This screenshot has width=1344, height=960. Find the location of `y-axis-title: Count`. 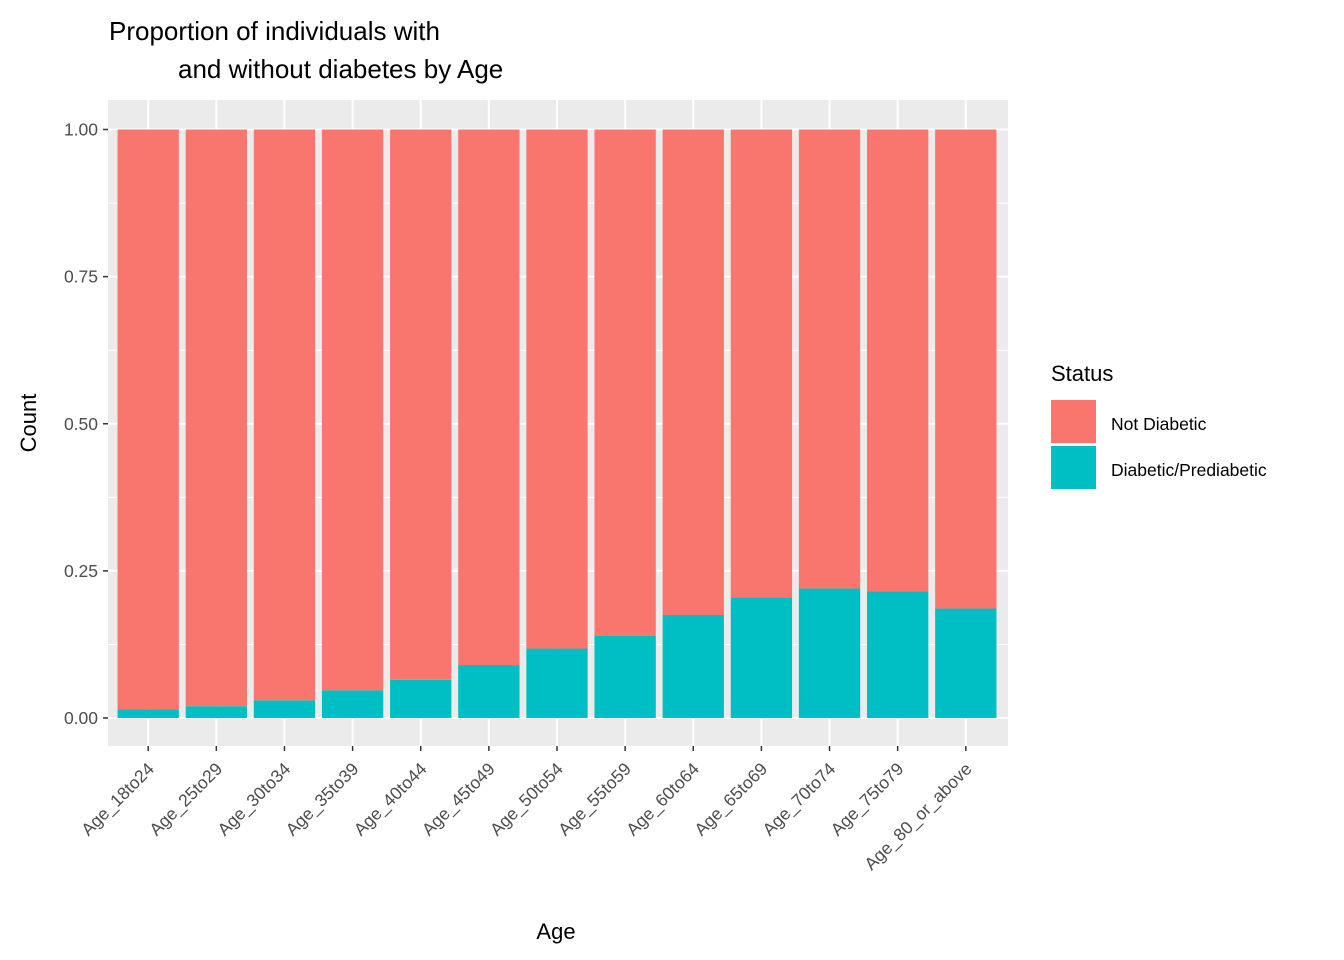

y-axis-title: Count is located at coordinates (28, 423).